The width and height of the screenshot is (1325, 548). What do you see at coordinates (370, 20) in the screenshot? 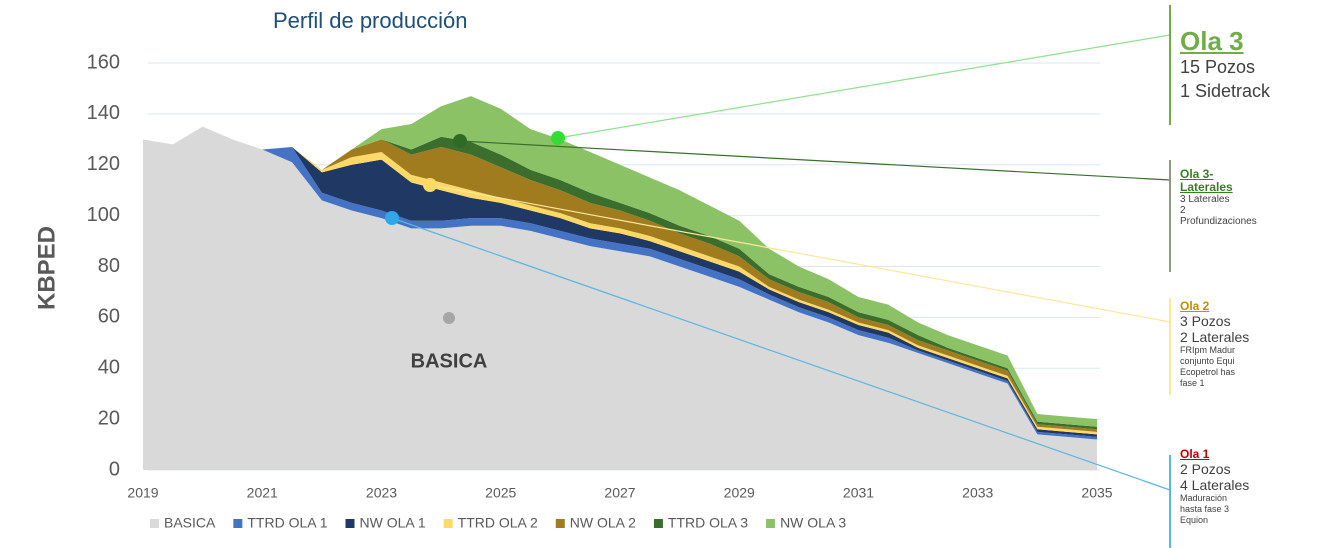
I see `chart-title: Perfil de producción` at bounding box center [370, 20].